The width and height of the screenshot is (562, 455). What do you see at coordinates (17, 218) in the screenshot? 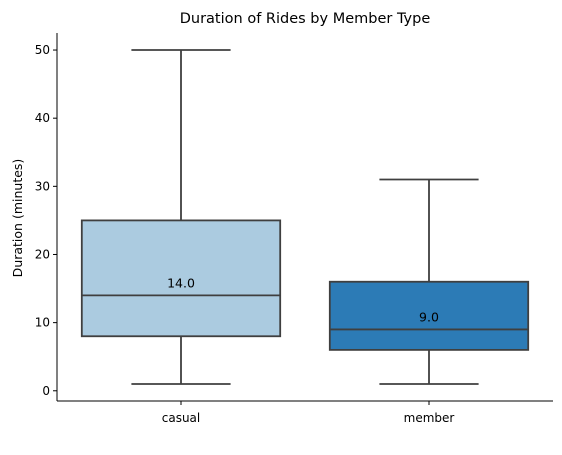
I see `y-axis-label: Duration (minutes)` at bounding box center [17, 218].